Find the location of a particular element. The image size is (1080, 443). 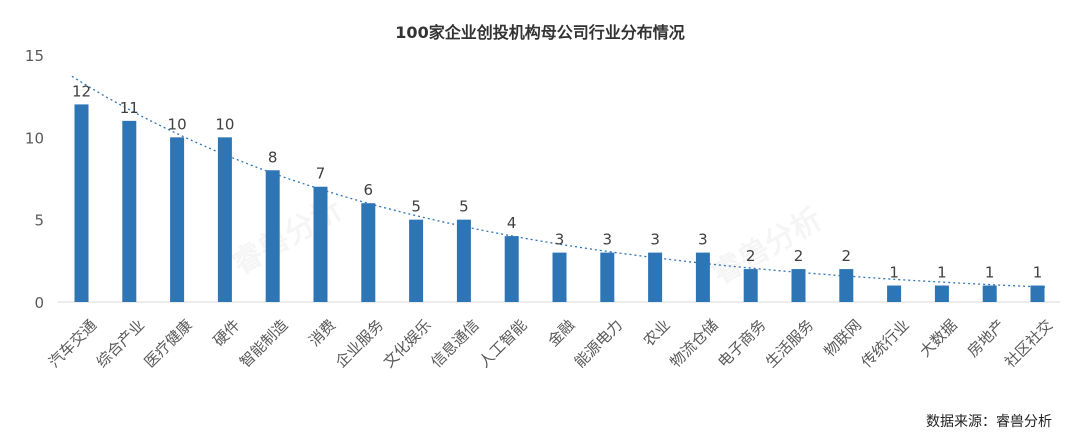

chart-title: 100家企业创投机构母公司行业分布情况 is located at coordinates (539, 32).